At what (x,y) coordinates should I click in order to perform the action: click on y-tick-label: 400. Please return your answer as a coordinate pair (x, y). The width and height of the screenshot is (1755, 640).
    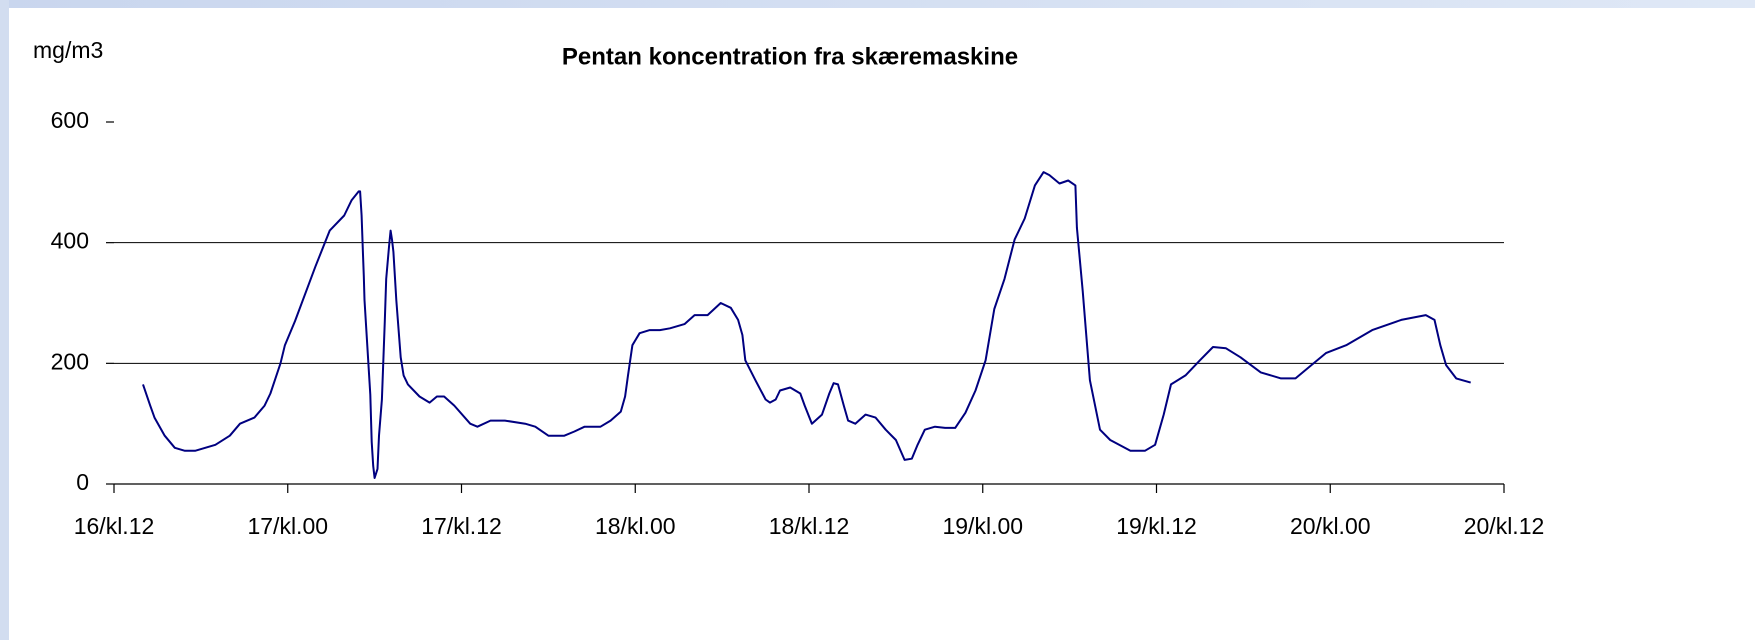
    Looking at the image, I should click on (70, 241).